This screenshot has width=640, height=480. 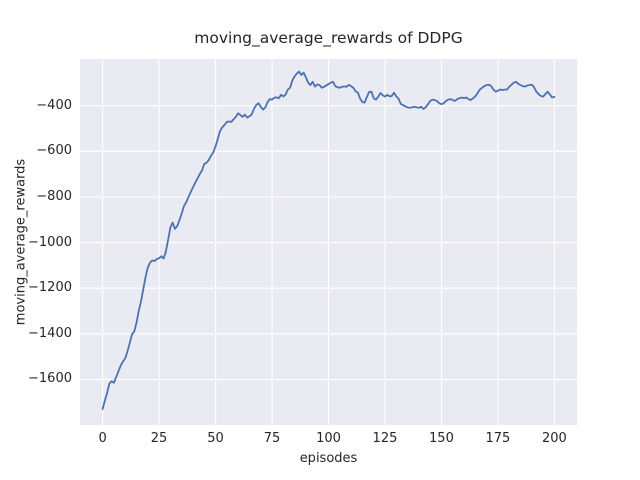 What do you see at coordinates (102, 438) in the screenshot?
I see `x-tick-label: 0` at bounding box center [102, 438].